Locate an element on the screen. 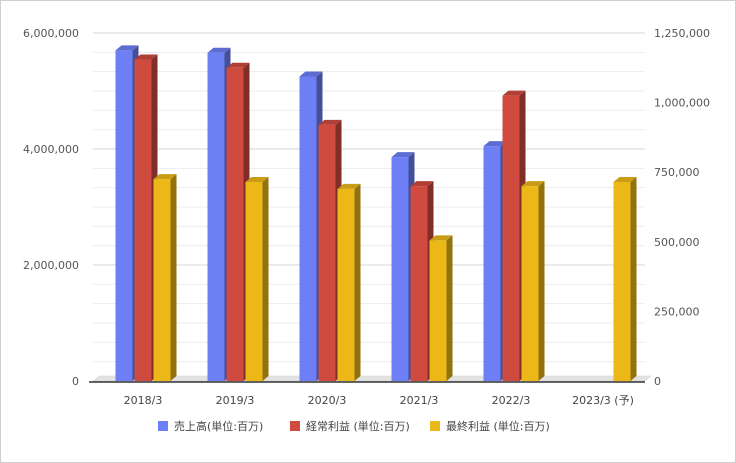  x-axis-tick-label: 2019/3 is located at coordinates (235, 400).